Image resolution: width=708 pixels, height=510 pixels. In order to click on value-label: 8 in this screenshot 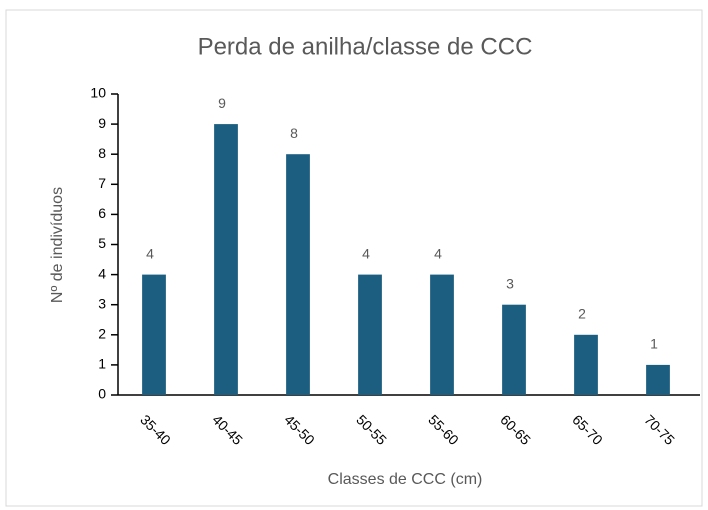, I will do `click(294, 133)`.